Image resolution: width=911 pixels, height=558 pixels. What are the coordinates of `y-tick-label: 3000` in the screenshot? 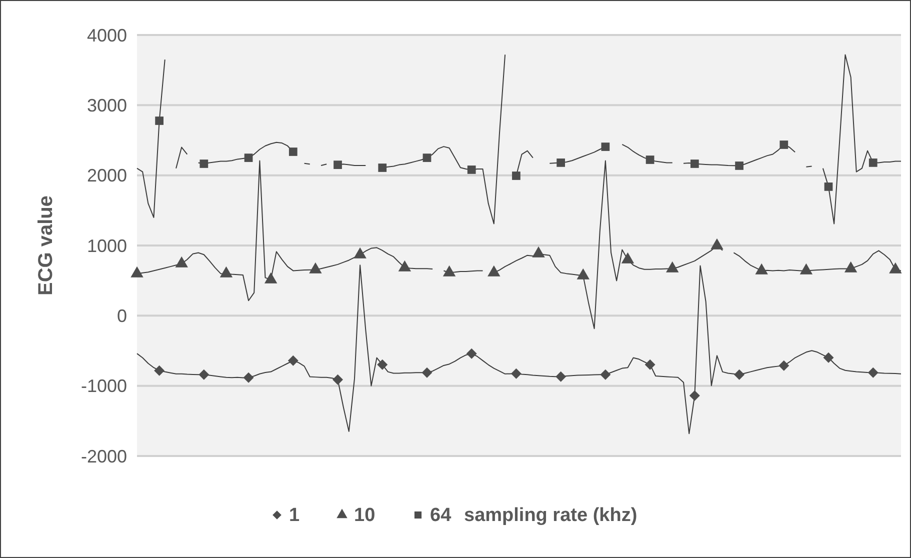 It's located at (106, 105).